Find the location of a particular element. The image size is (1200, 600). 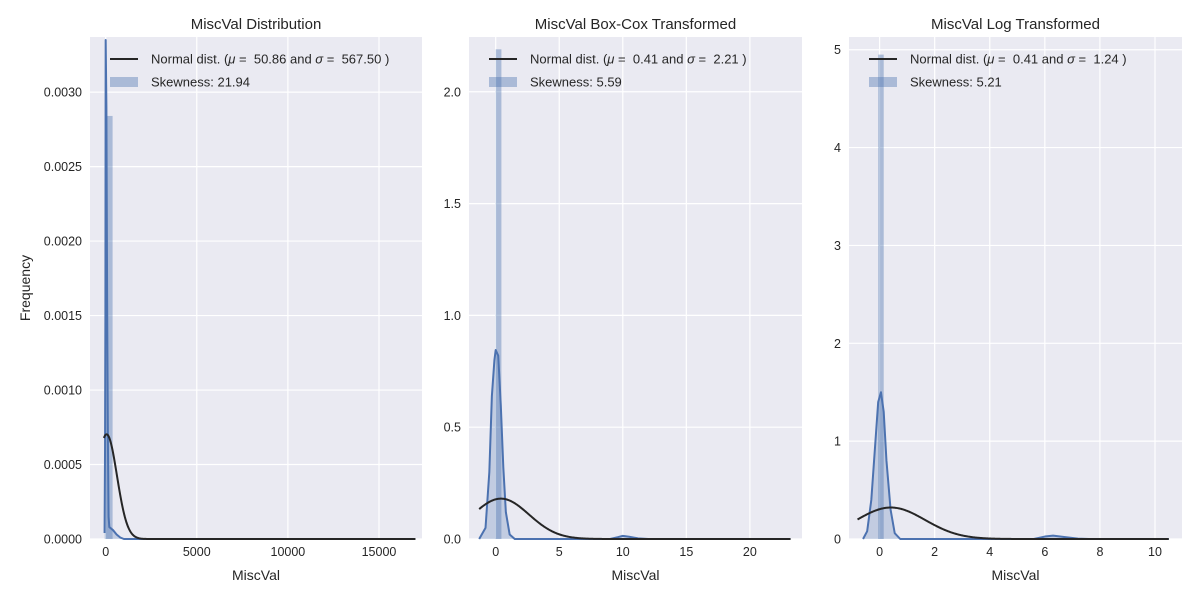

x-tick-label: 8 is located at coordinates (1099, 552).